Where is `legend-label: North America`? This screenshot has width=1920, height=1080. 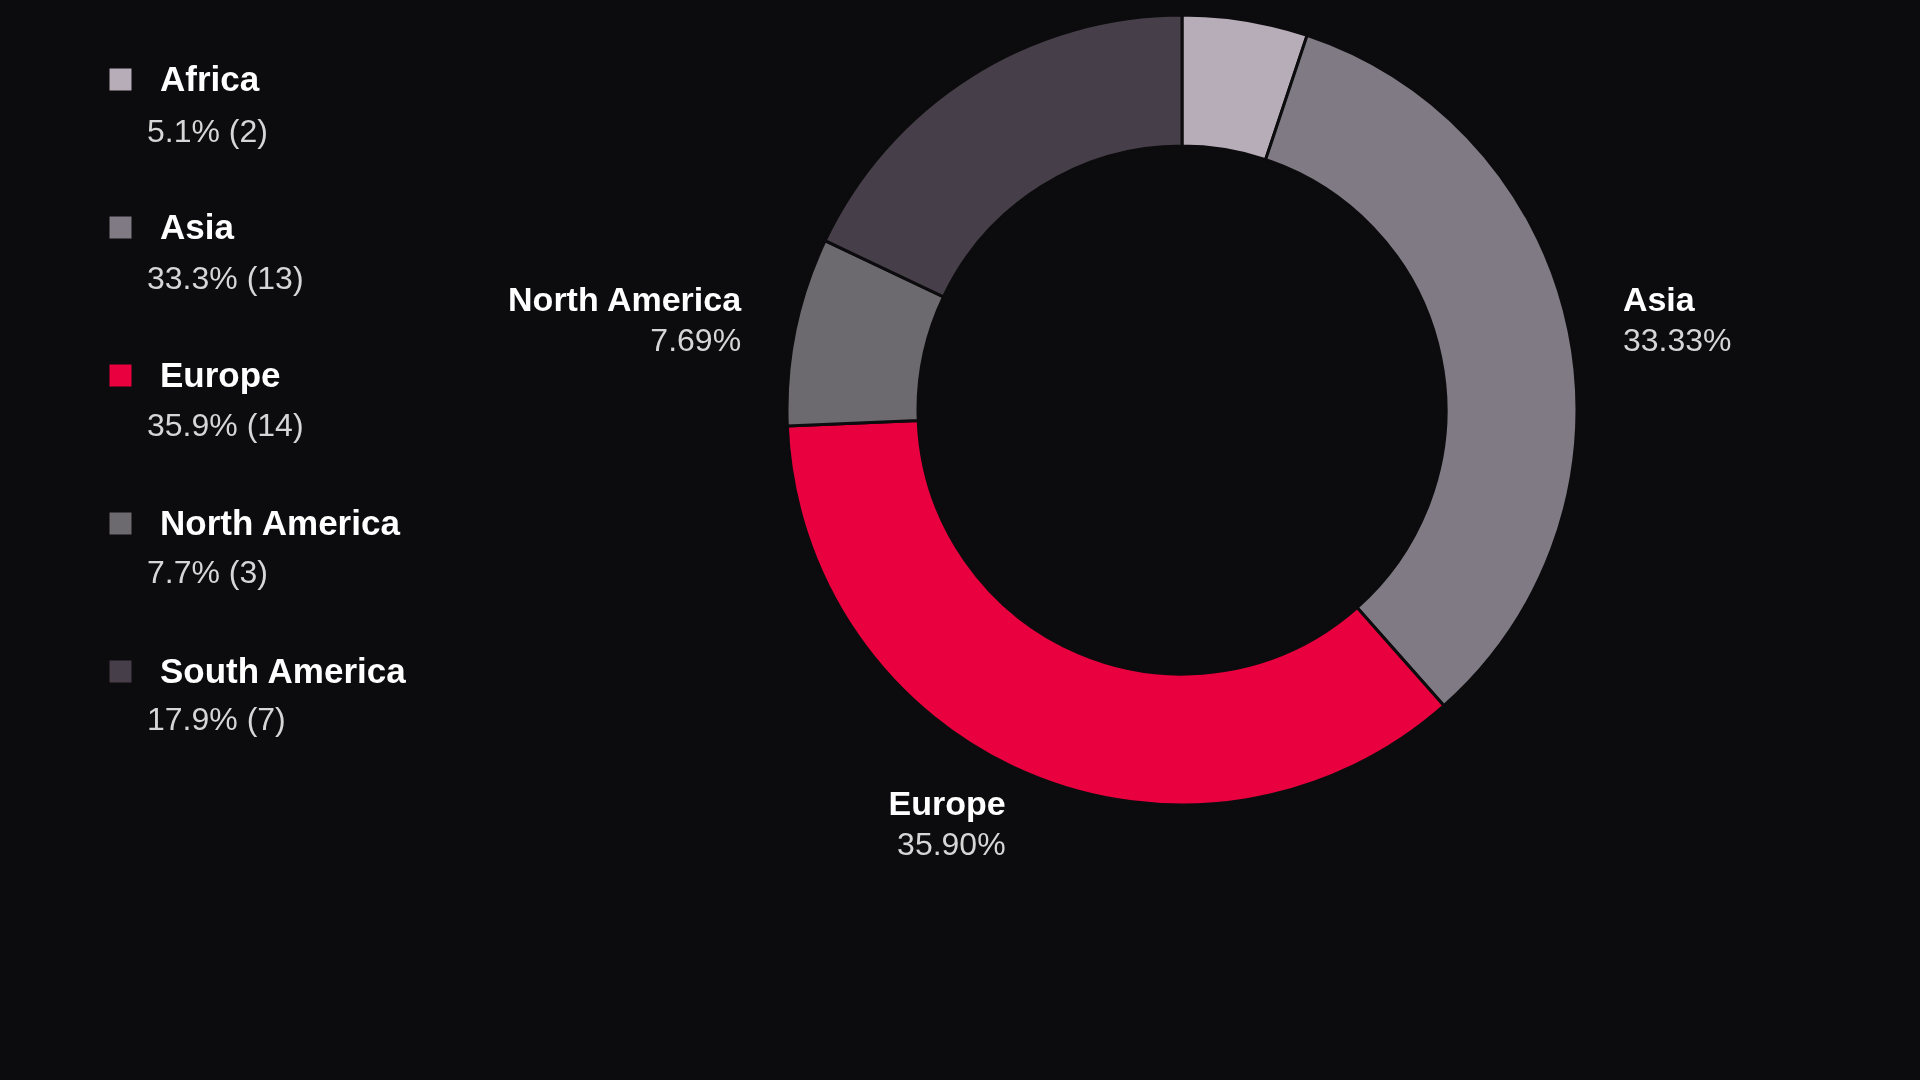 legend-label: North America is located at coordinates (280, 522).